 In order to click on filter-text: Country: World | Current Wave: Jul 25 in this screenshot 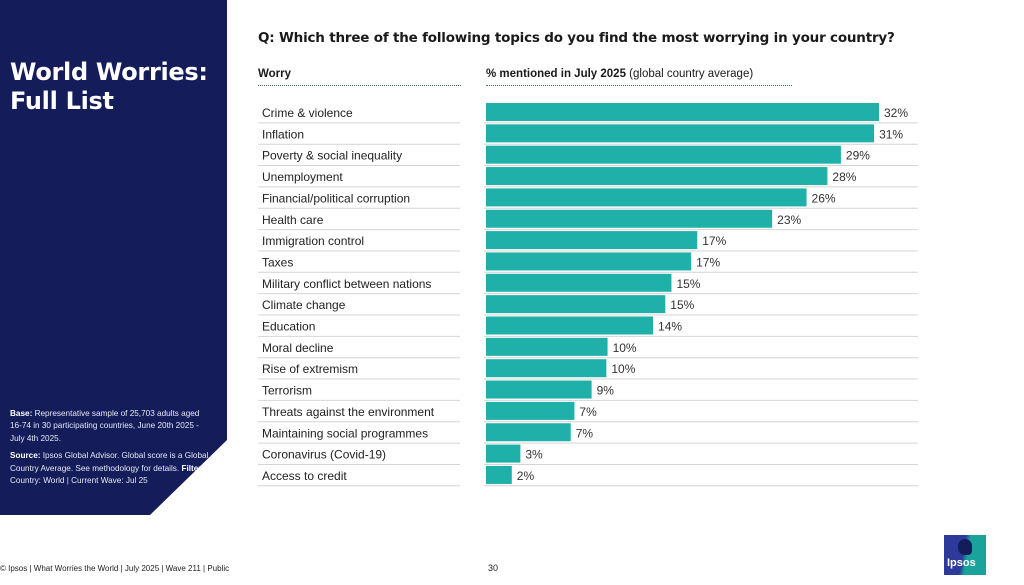, I will do `click(79, 481)`.